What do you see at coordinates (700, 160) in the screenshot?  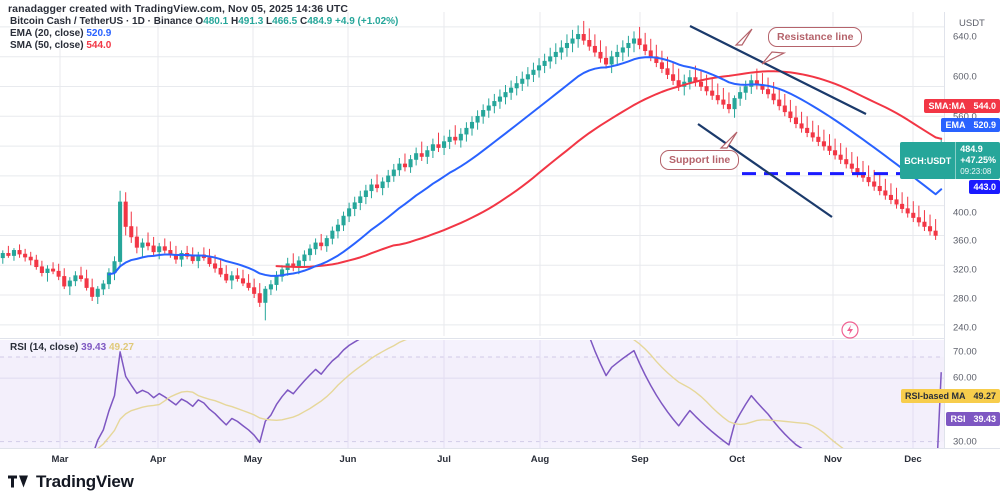 I see `support-line-callout: Support line` at bounding box center [700, 160].